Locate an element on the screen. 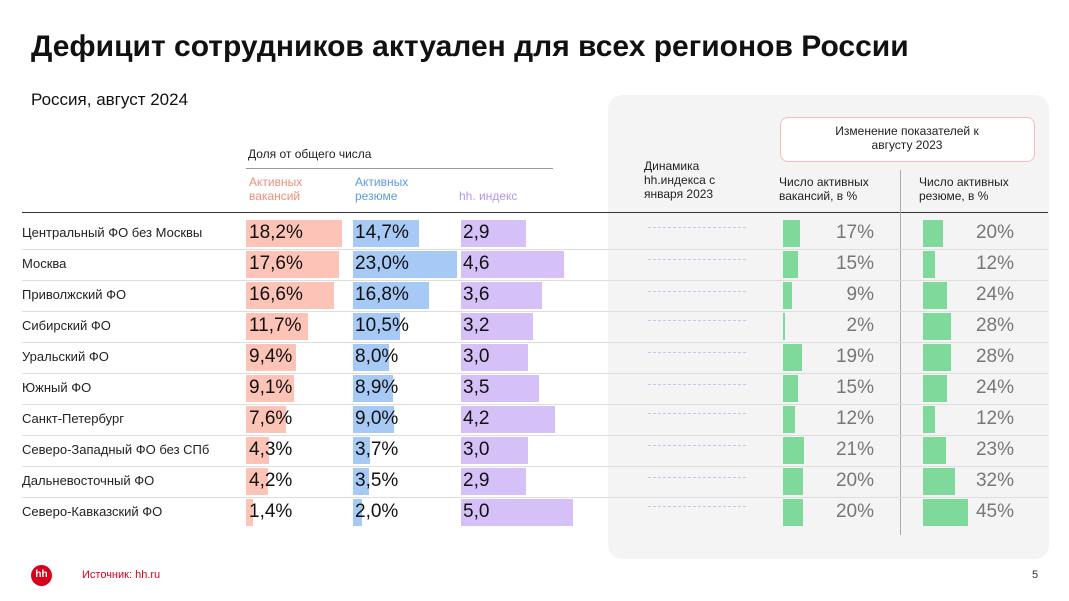  resume-share-label: 23,0% is located at coordinates (382, 263).